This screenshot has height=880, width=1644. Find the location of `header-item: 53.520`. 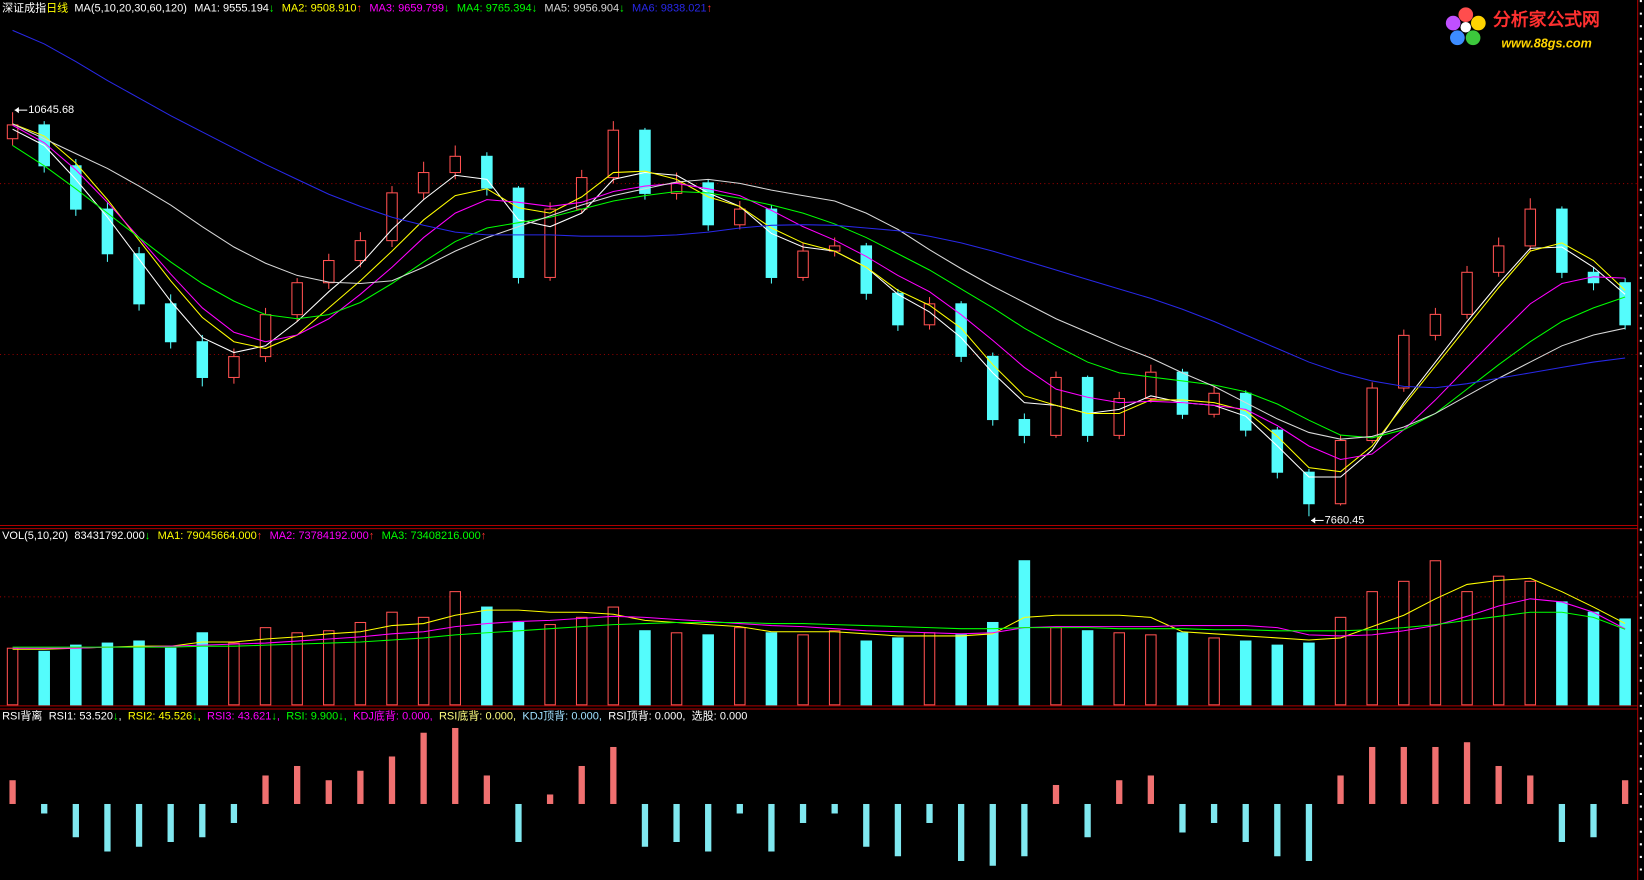

header-item: 53.520 is located at coordinates (96, 716).